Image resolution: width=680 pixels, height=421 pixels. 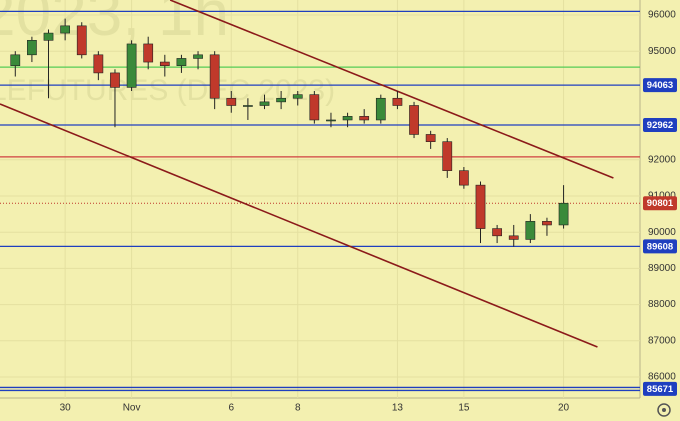 What do you see at coordinates (664, 410) in the screenshot?
I see `settings-icon` at bounding box center [664, 410].